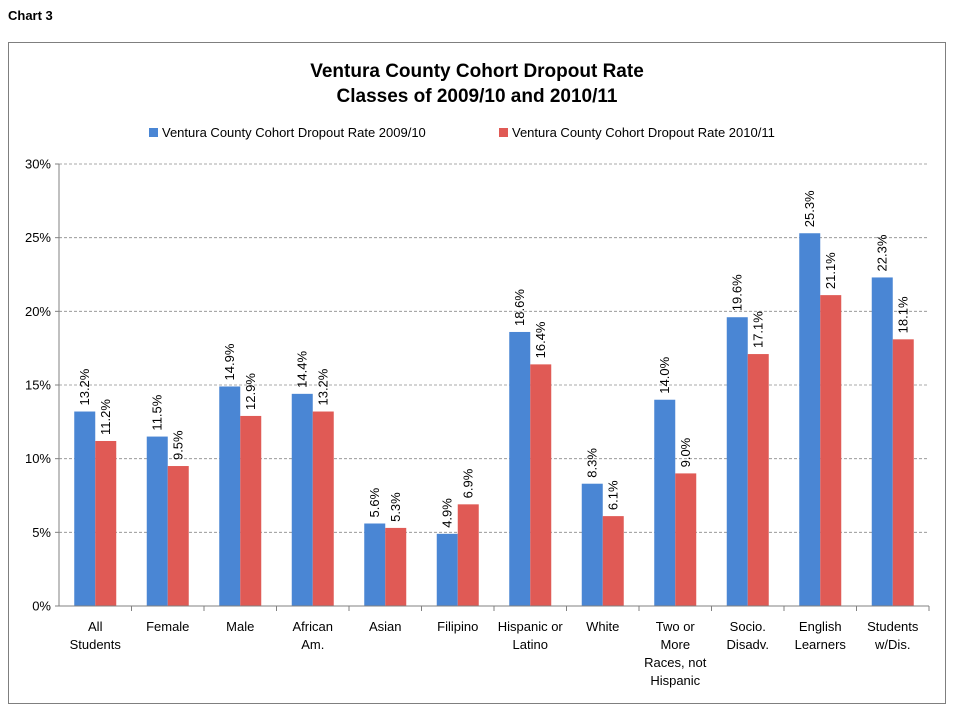 This screenshot has height=710, width=970. I want to click on data-label: 11.5%, so click(157, 412).